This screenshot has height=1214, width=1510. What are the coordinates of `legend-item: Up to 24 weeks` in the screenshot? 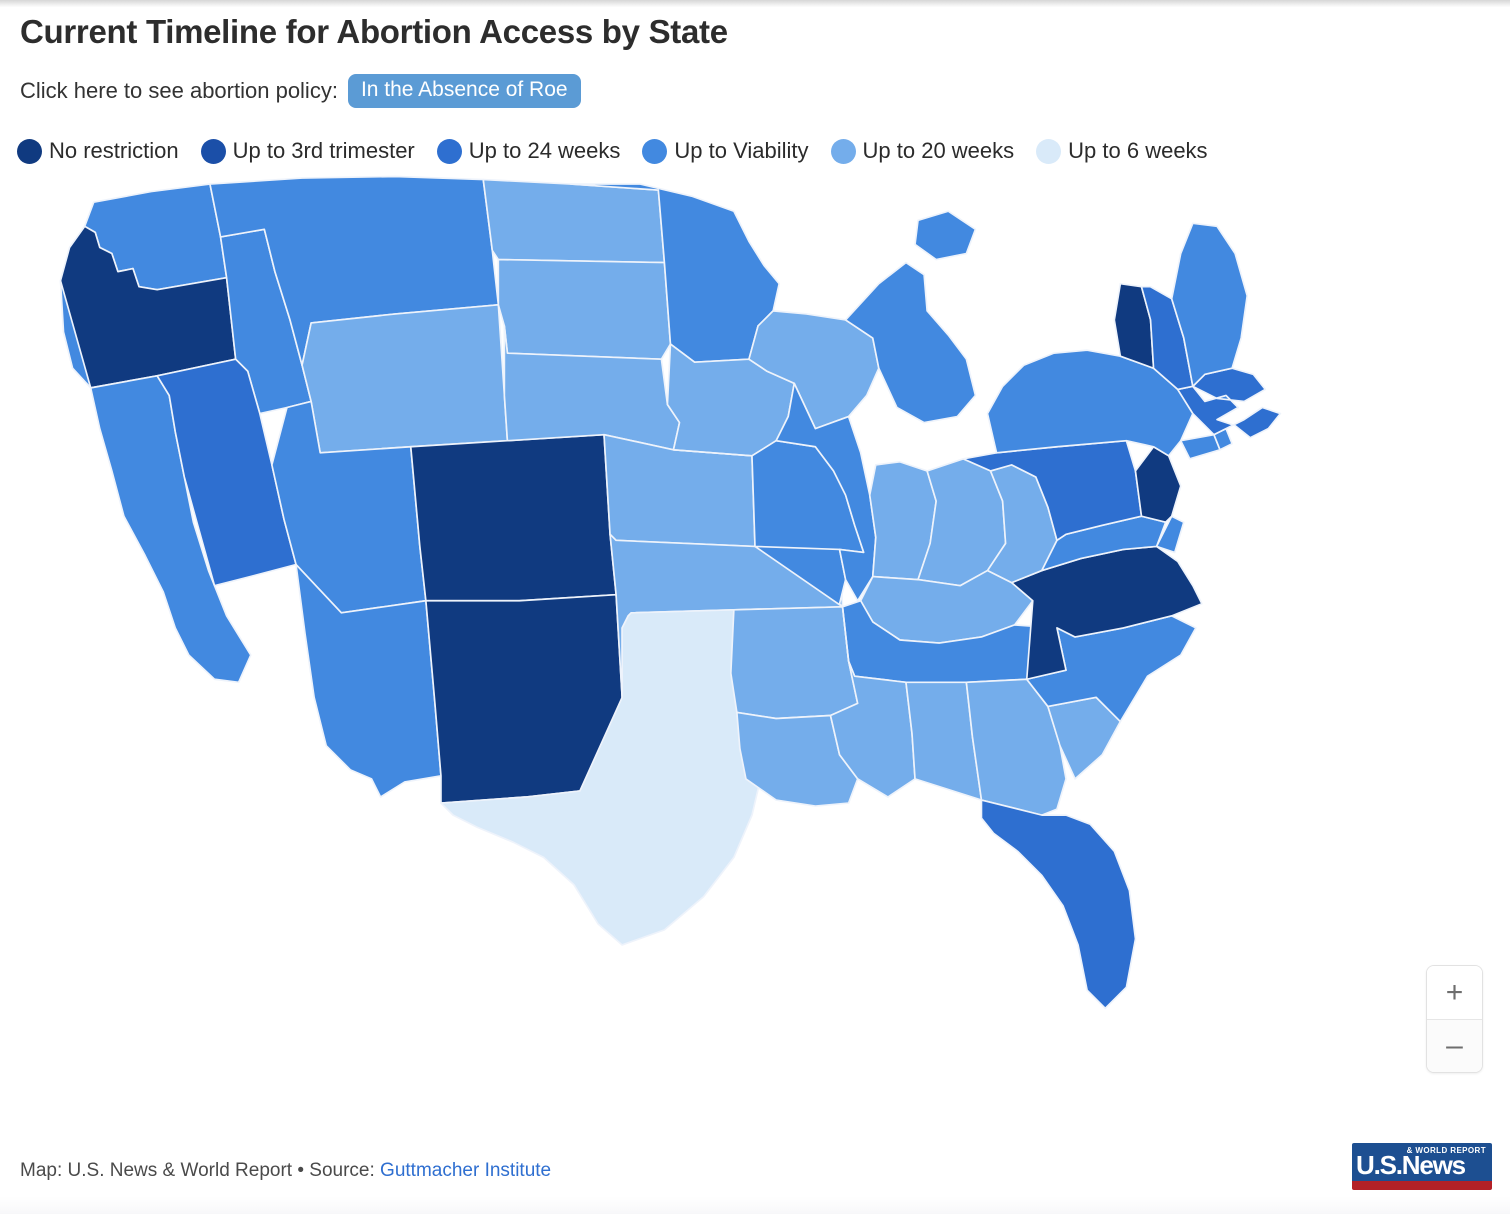 It's located at (528, 151).